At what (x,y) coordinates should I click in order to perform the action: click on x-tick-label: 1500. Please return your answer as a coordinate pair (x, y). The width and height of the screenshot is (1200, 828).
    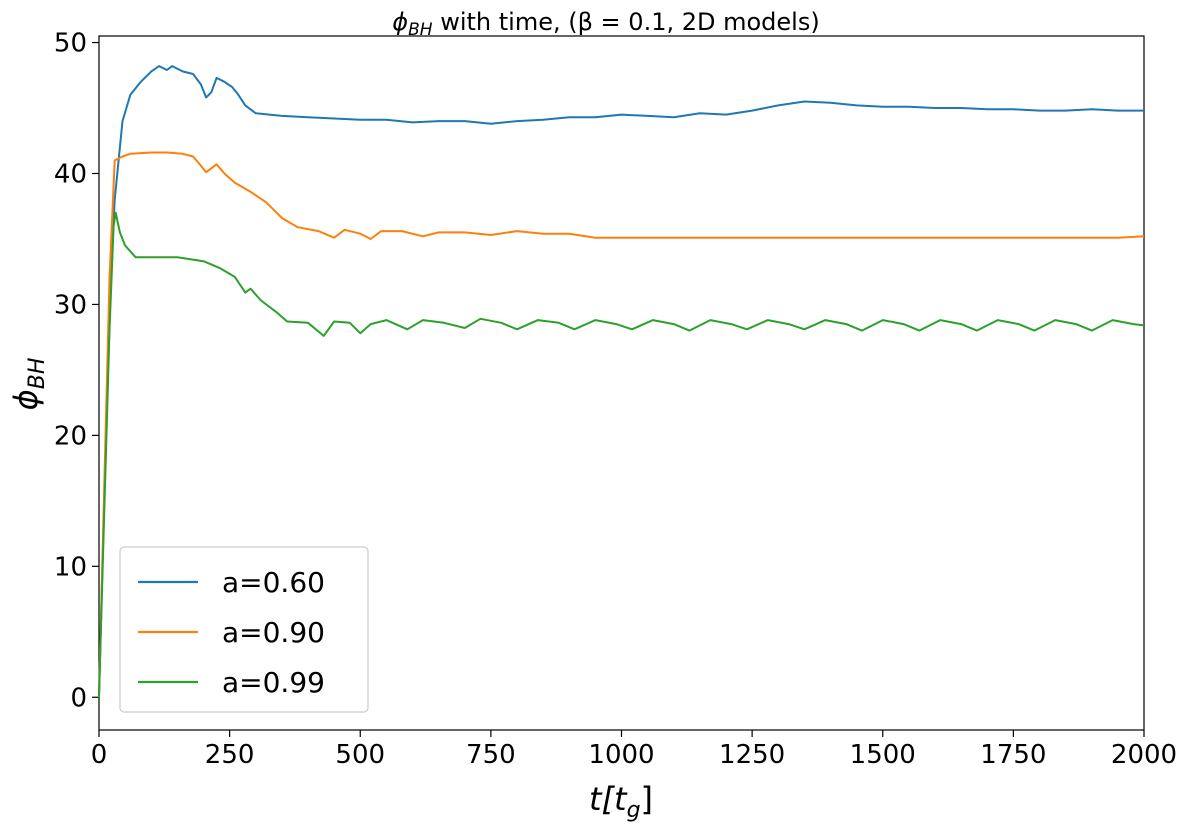
    Looking at the image, I should click on (883, 755).